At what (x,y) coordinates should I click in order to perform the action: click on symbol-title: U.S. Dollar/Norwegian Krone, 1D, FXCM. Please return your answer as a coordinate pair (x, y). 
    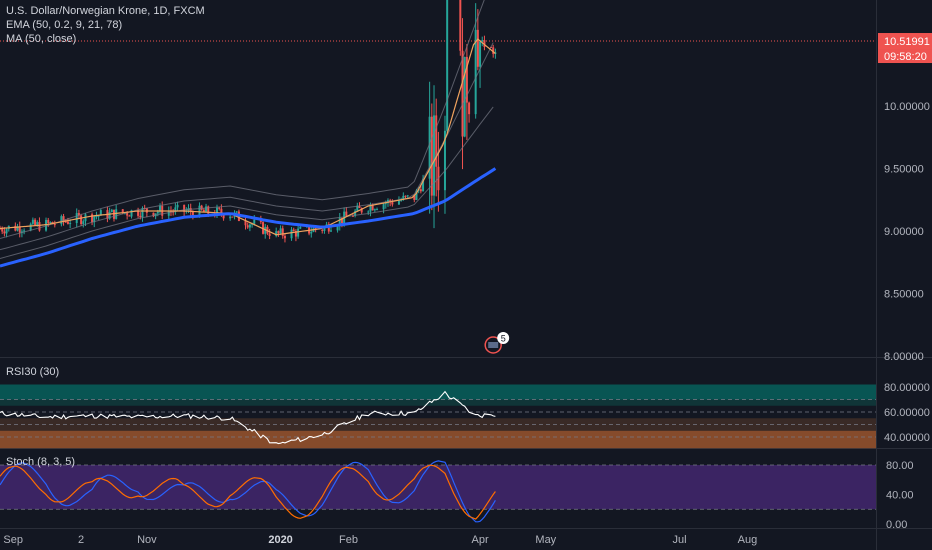
    Looking at the image, I should click on (105, 11).